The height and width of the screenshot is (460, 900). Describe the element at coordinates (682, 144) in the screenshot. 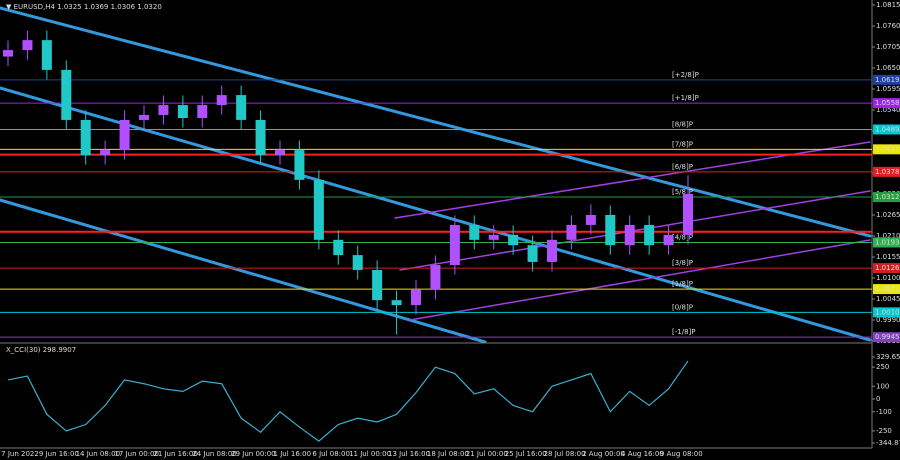

I see `level-label: [7/8]P` at that location.